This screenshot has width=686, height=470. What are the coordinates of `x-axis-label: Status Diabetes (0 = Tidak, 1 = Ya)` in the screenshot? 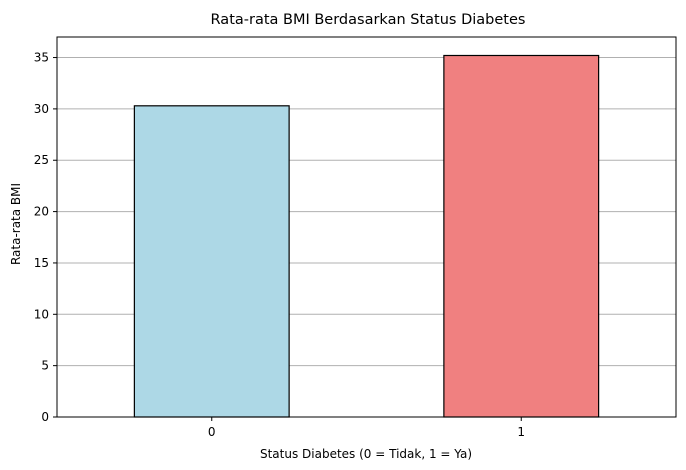 It's located at (366, 454).